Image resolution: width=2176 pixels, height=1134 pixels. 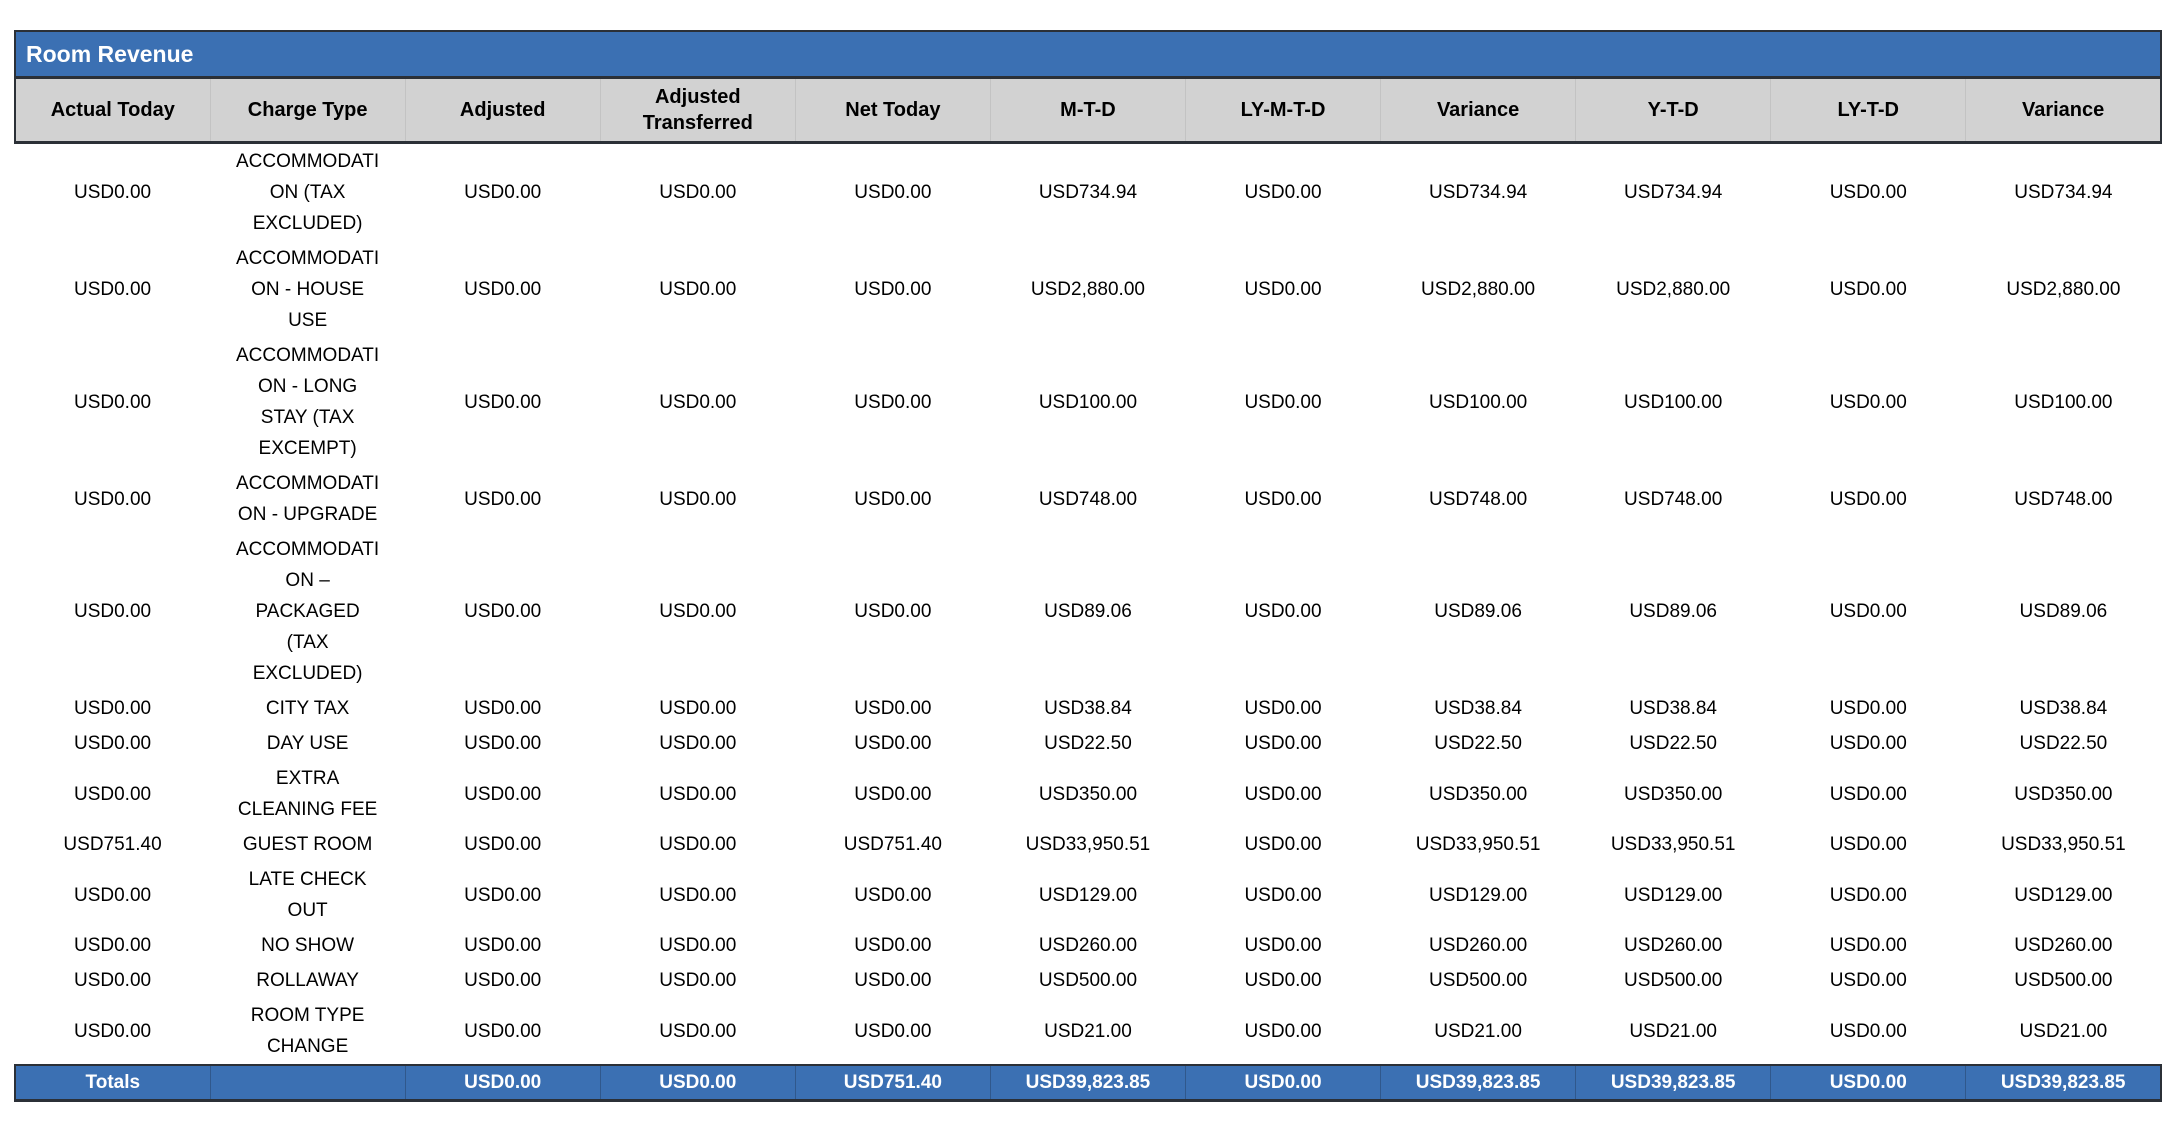 What do you see at coordinates (502, 110) in the screenshot?
I see `column-header-adjusted: Adjusted` at bounding box center [502, 110].